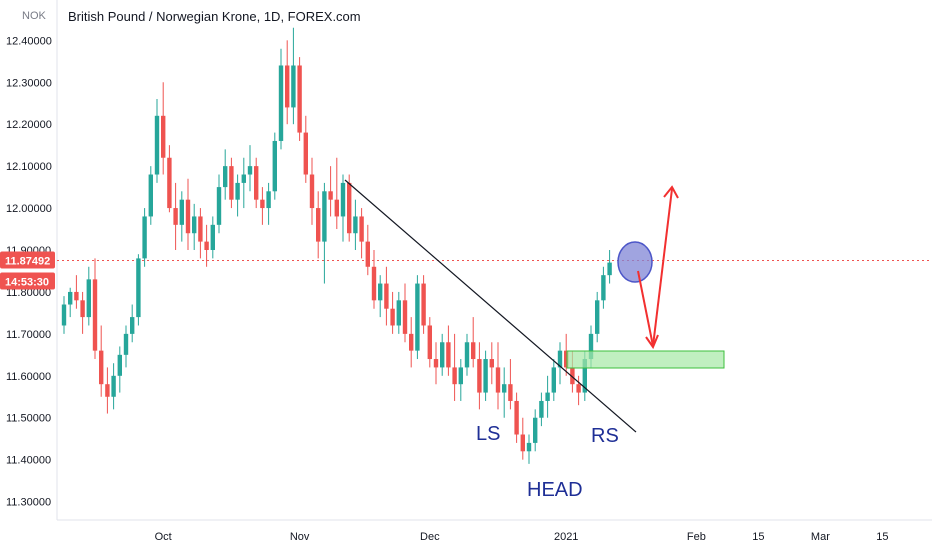 Image resolution: width=932 pixels, height=550 pixels. I want to click on unit-label: NOK, so click(34, 16).